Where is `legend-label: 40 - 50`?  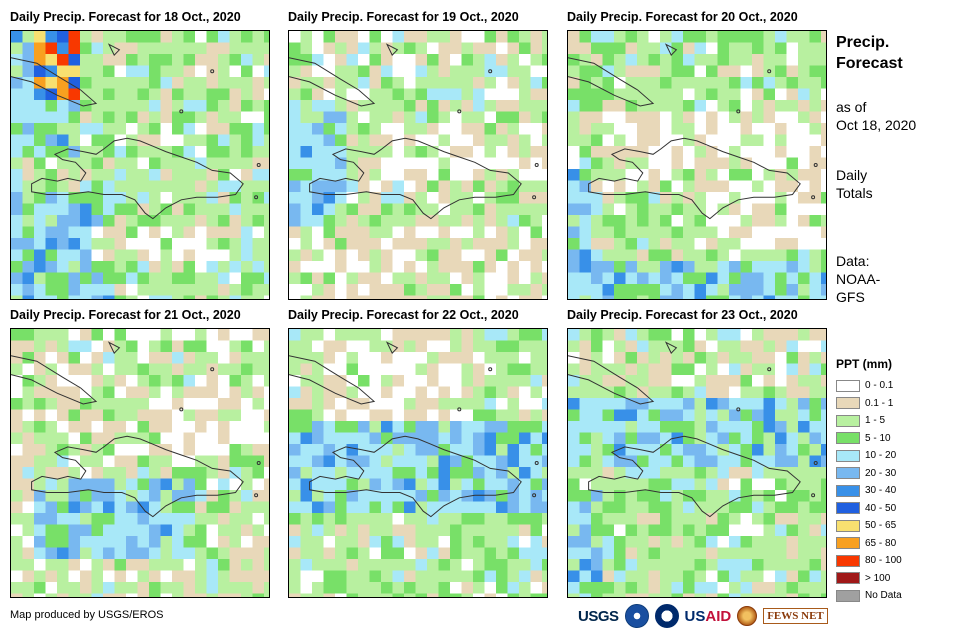
legend-label: 40 - 50 is located at coordinates (881, 508).